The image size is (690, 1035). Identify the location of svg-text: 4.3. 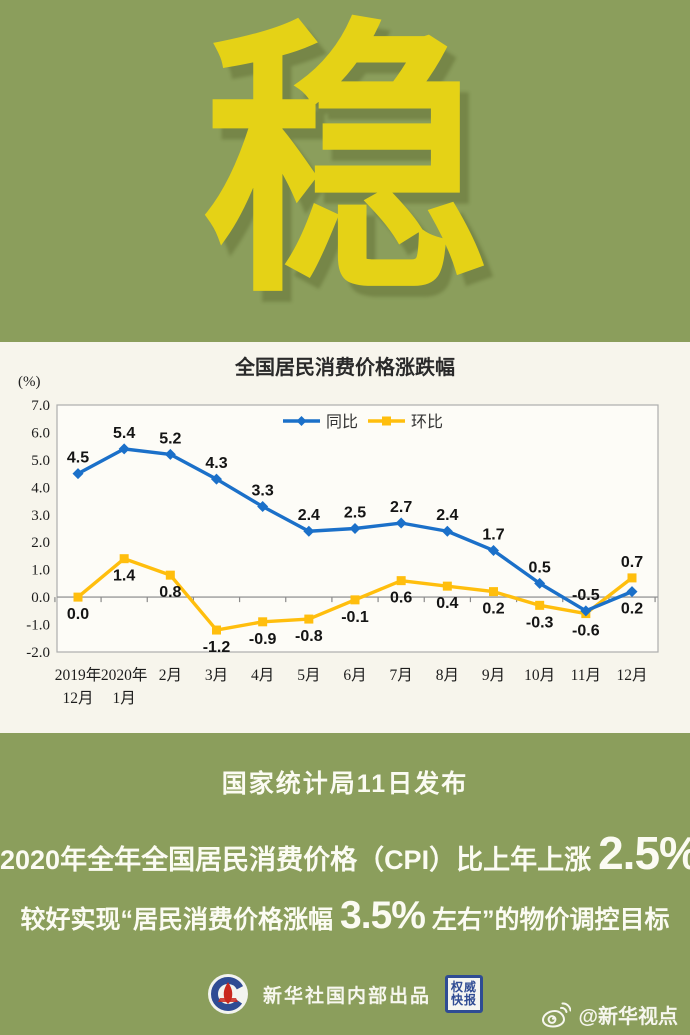
(216, 463).